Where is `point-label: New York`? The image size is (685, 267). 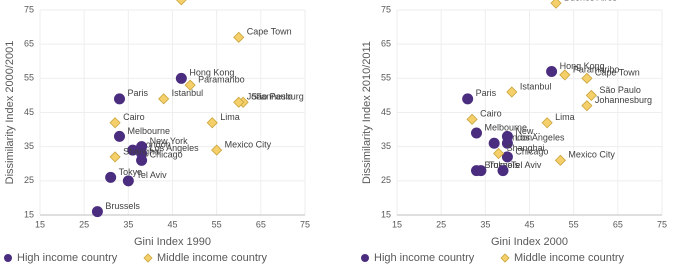 point-label: New York is located at coordinates (169, 141).